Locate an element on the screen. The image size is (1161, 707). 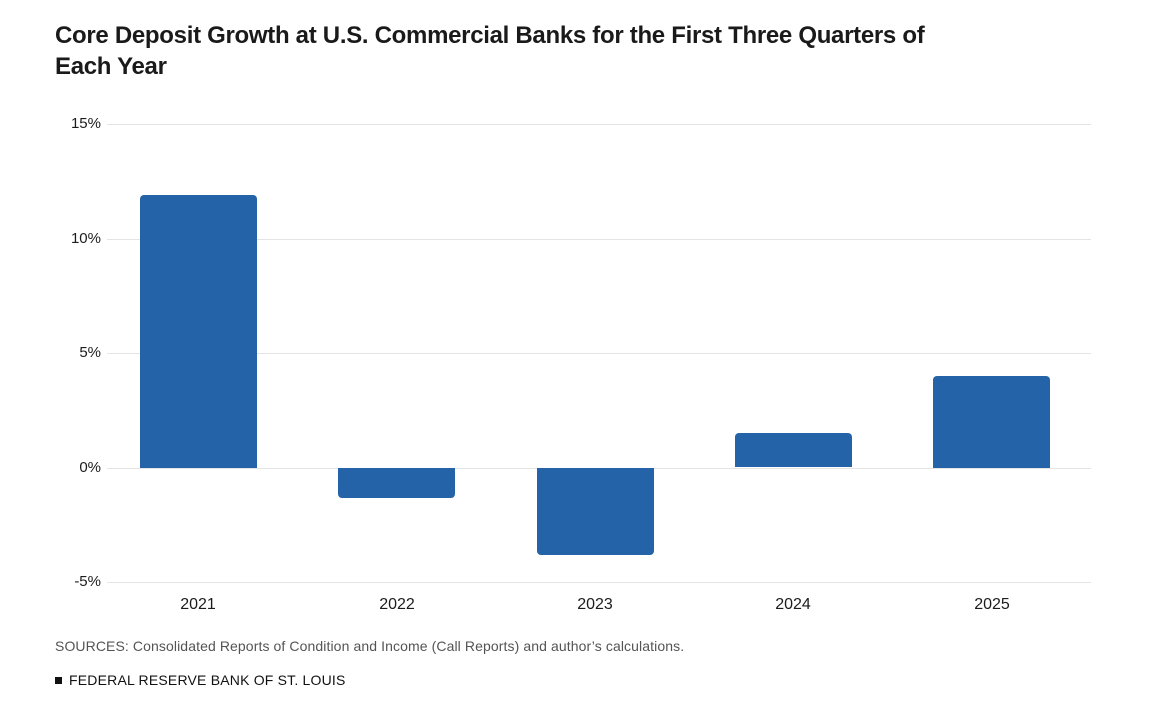
branding-footer: FEDERAL RESERVE BANK OF ST. LOUIS is located at coordinates (200, 680).